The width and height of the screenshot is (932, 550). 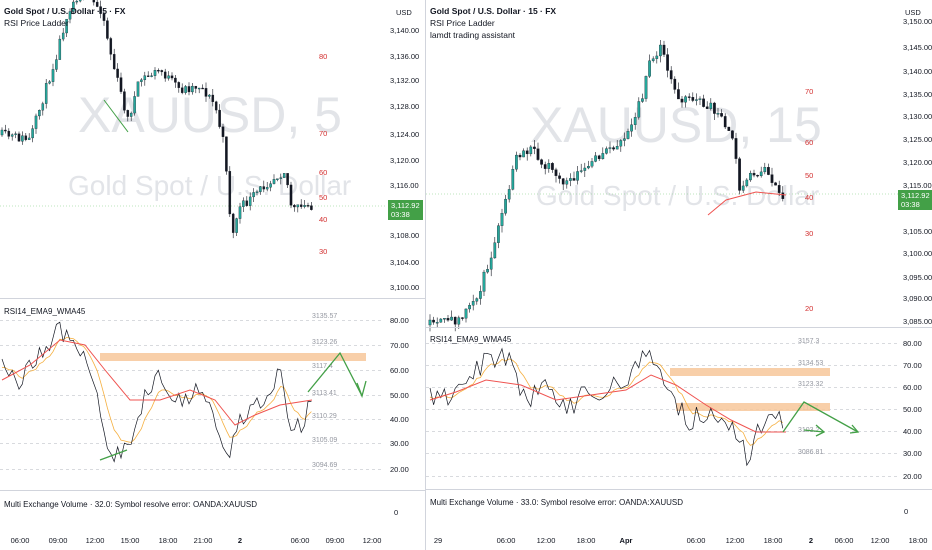 What do you see at coordinates (917, 139) in the screenshot?
I see `right-price-tick: 3,125.00` at bounding box center [917, 139].